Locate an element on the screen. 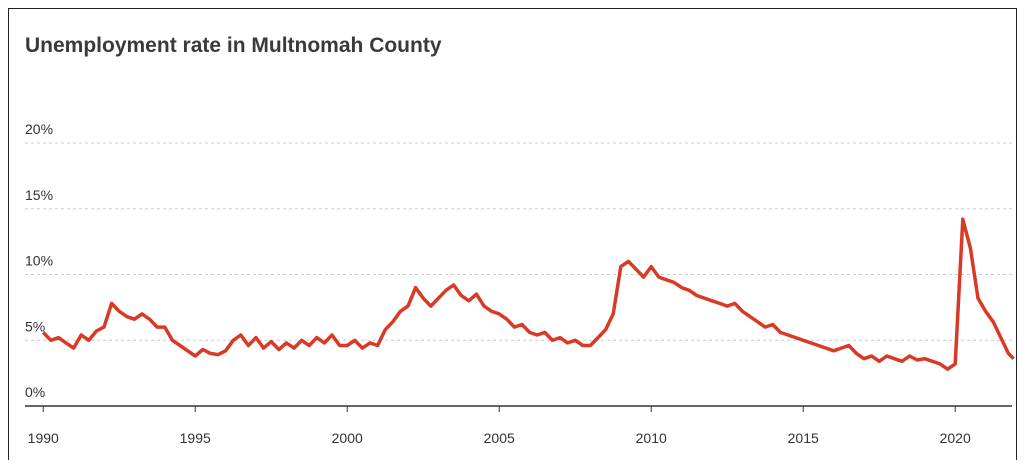 The image size is (1034, 465). x-tick-label: 2010 is located at coordinates (651, 438).